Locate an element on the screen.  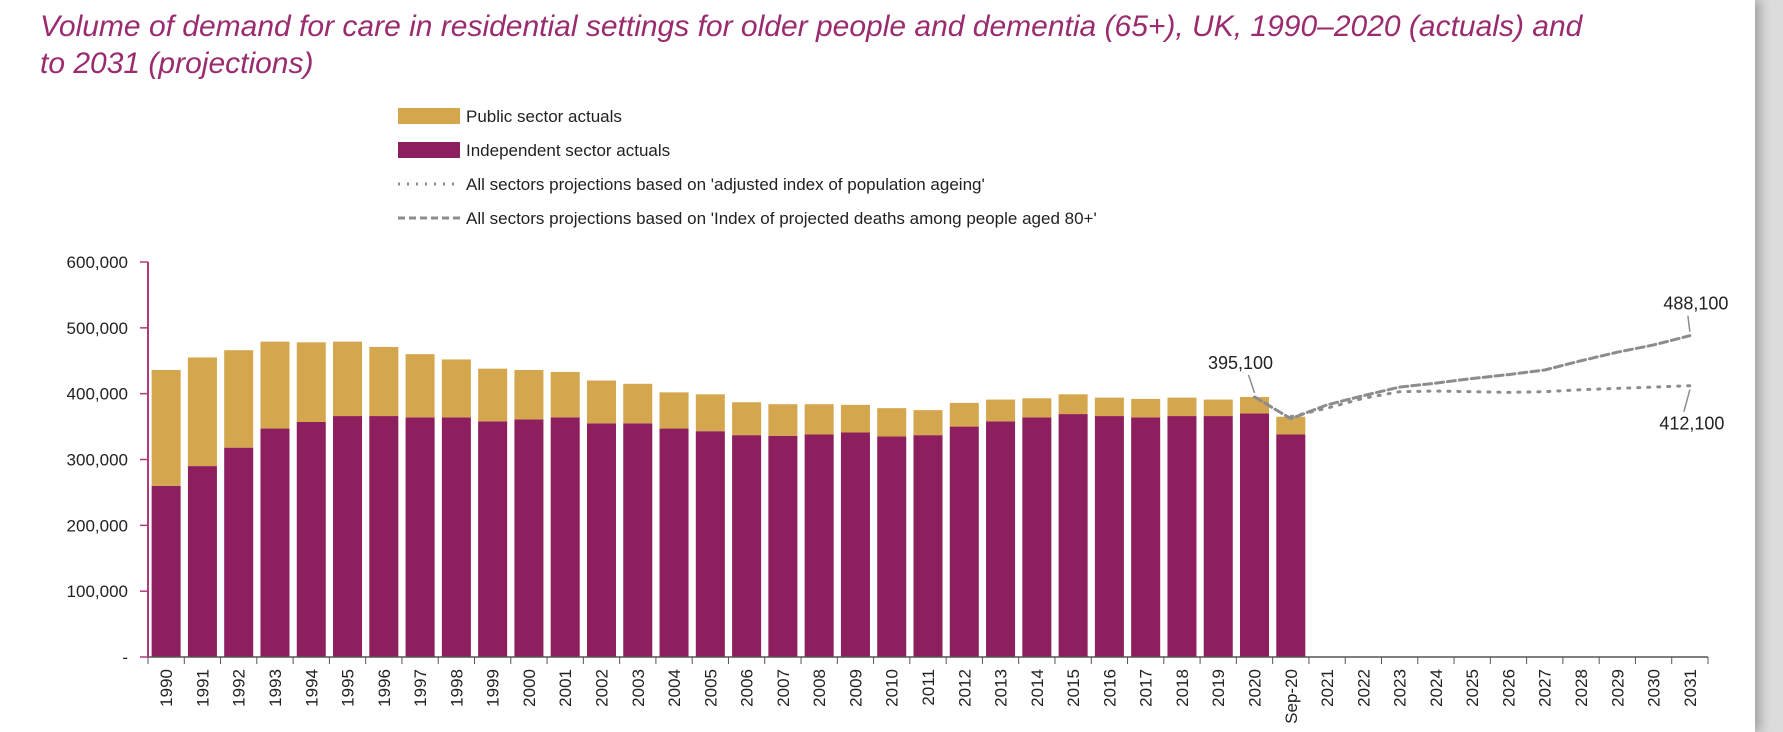
y-tick-label: 200,000 is located at coordinates (97, 525).